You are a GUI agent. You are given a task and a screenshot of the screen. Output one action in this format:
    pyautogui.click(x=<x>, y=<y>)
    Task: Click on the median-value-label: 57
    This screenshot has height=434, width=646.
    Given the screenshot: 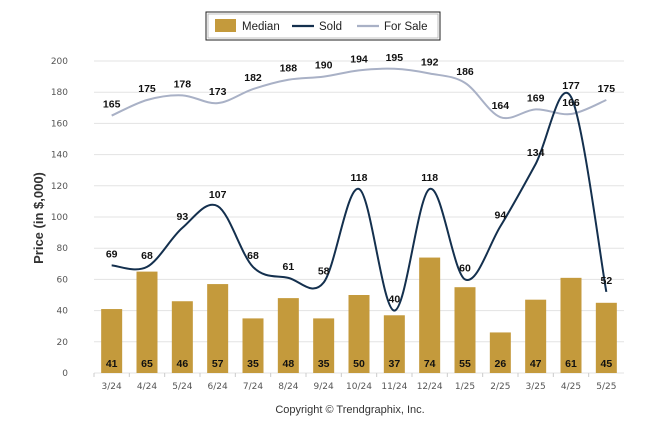 What is the action you would take?
    pyautogui.click(x=218, y=364)
    